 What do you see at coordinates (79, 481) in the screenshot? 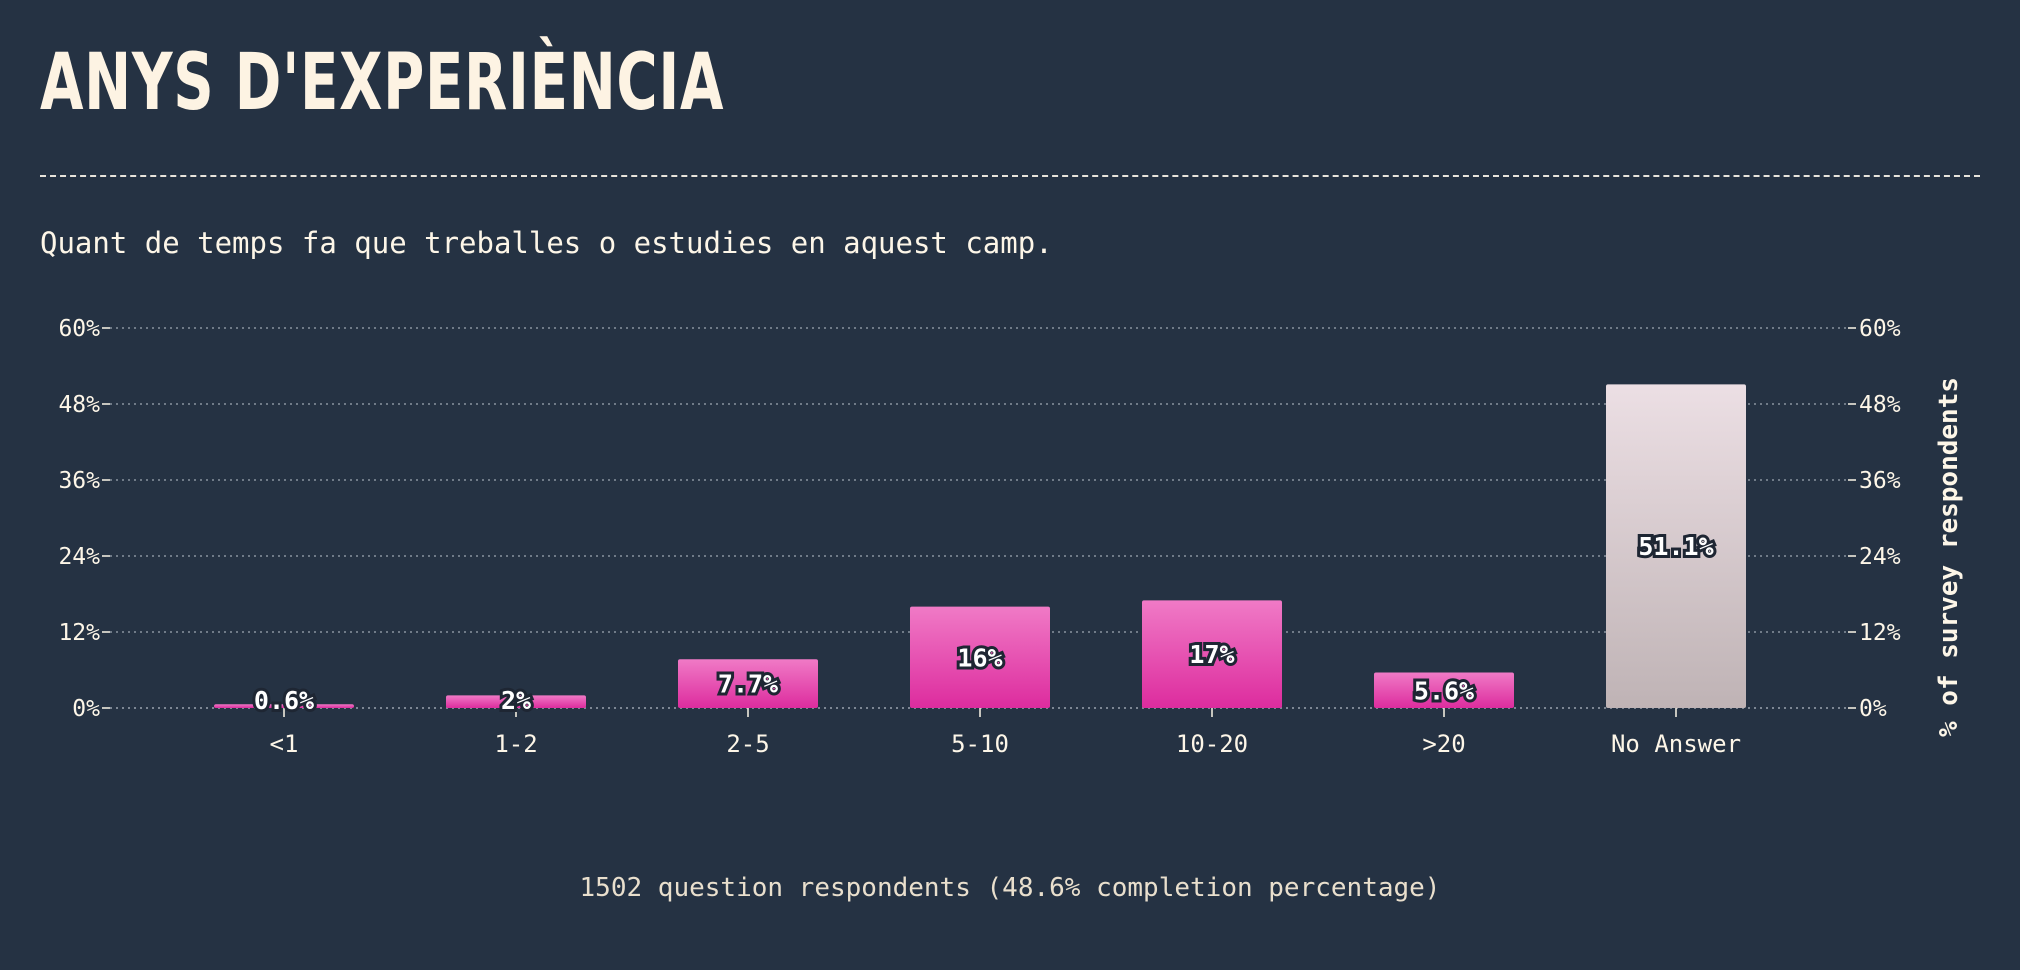
I see `y-tick-label-left: 36%` at bounding box center [79, 481].